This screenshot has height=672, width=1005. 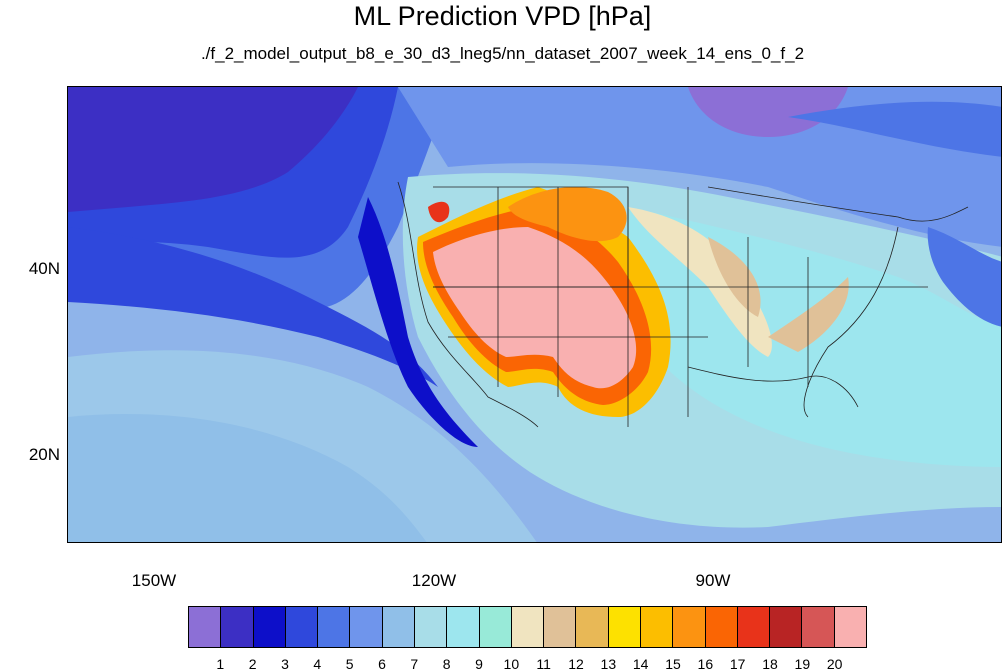 What do you see at coordinates (640, 664) in the screenshot?
I see `colorbar-tick-label: 14` at bounding box center [640, 664].